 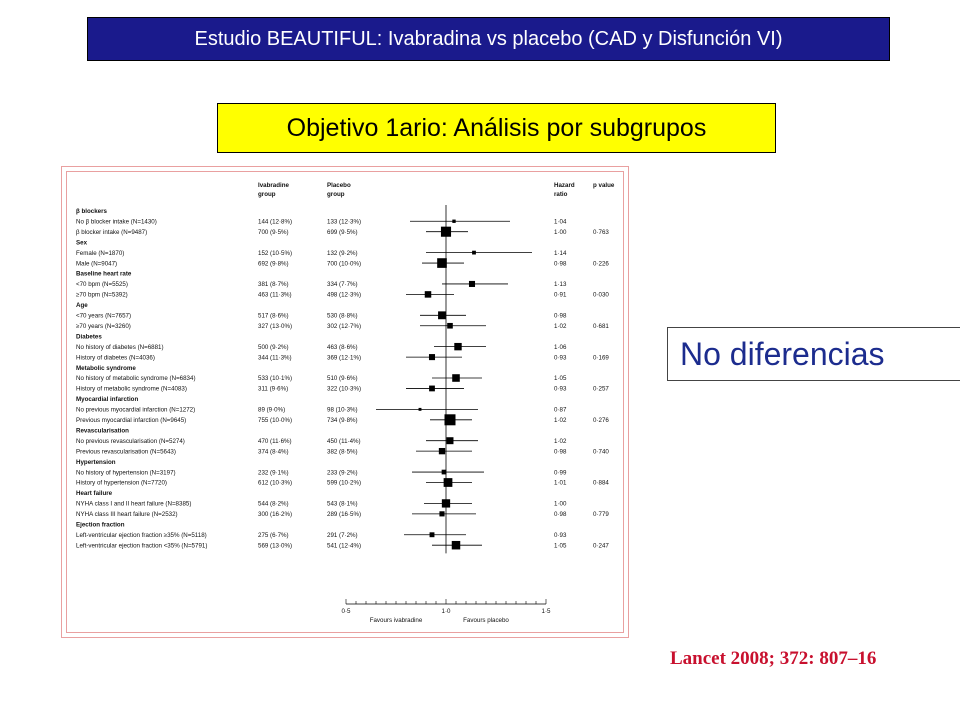 What do you see at coordinates (547, 611) in the screenshot?
I see `x-axis-tick-label: 1·5` at bounding box center [547, 611].